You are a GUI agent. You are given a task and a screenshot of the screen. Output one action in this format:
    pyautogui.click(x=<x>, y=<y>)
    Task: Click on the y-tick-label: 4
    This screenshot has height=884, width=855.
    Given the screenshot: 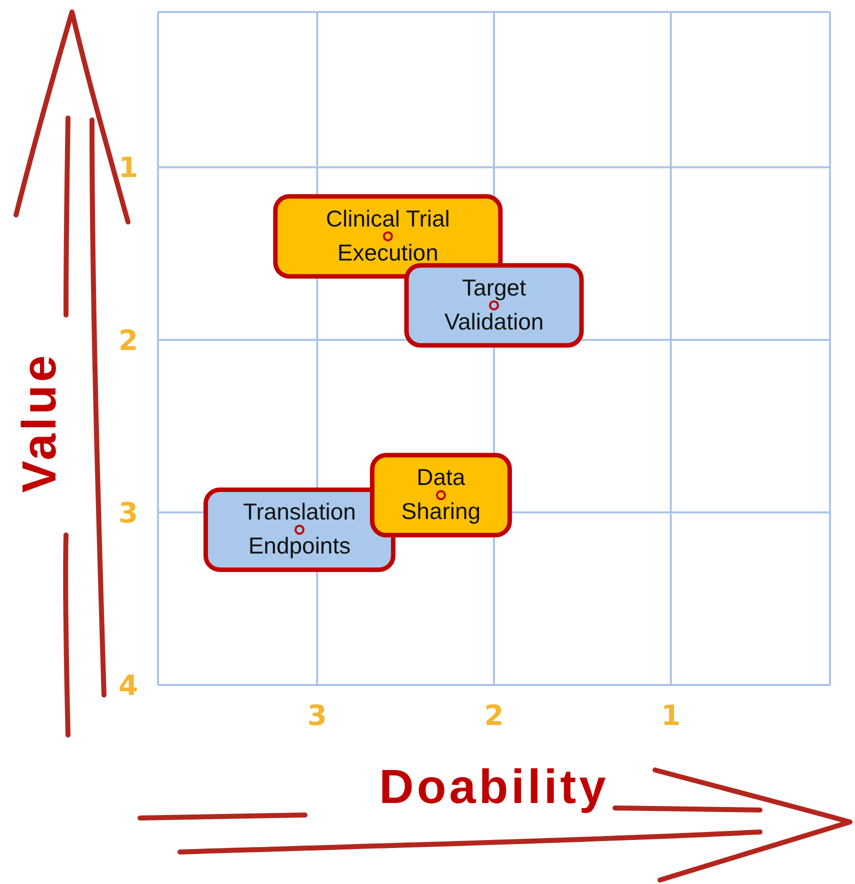 What is the action you would take?
    pyautogui.click(x=128, y=685)
    